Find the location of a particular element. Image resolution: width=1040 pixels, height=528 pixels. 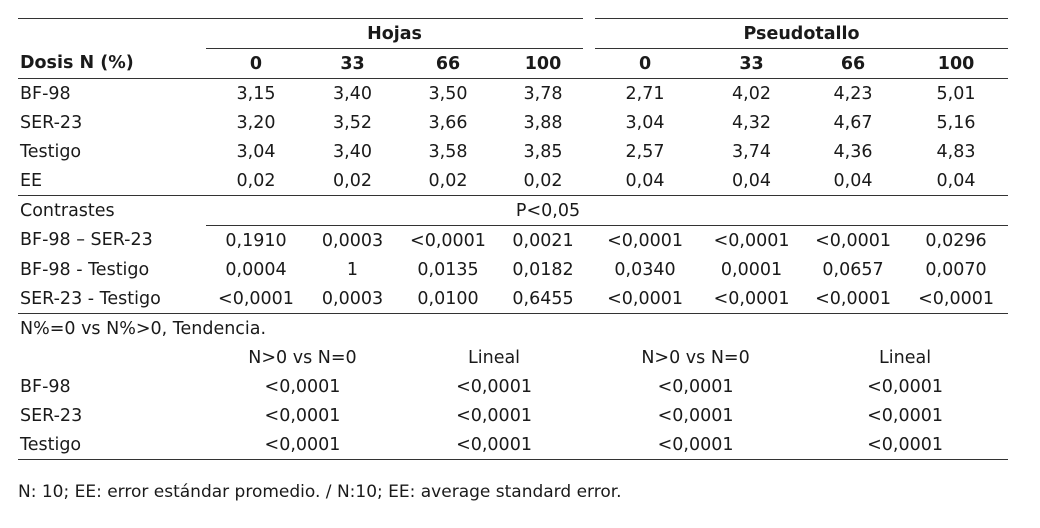

table-cell: 3,78 is located at coordinates (543, 93).